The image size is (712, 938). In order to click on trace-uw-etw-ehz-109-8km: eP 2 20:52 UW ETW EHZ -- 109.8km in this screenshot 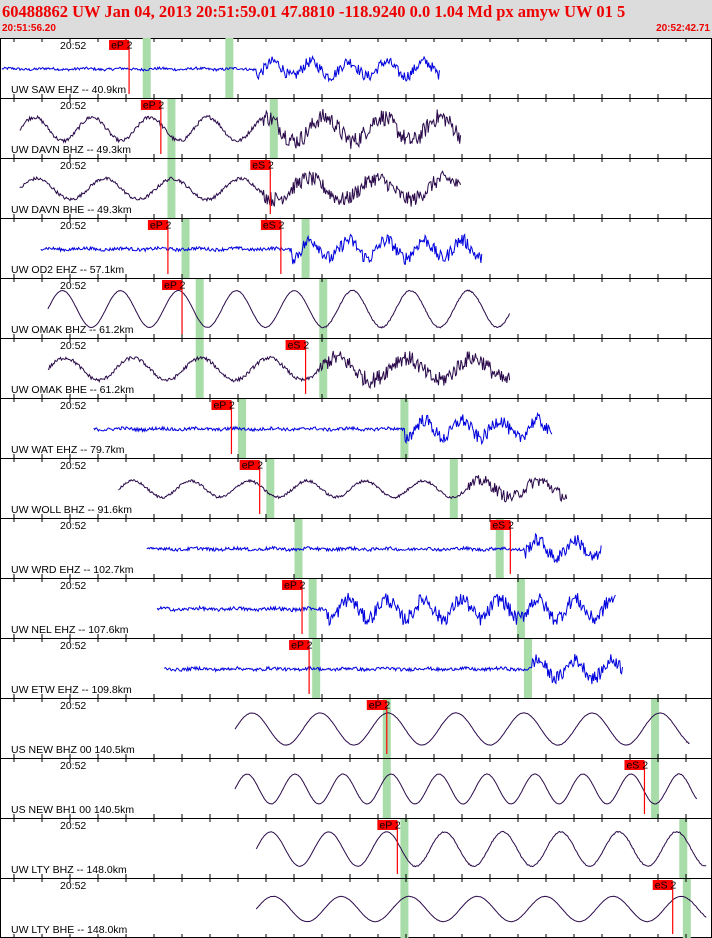, I will do `click(356, 668)`.